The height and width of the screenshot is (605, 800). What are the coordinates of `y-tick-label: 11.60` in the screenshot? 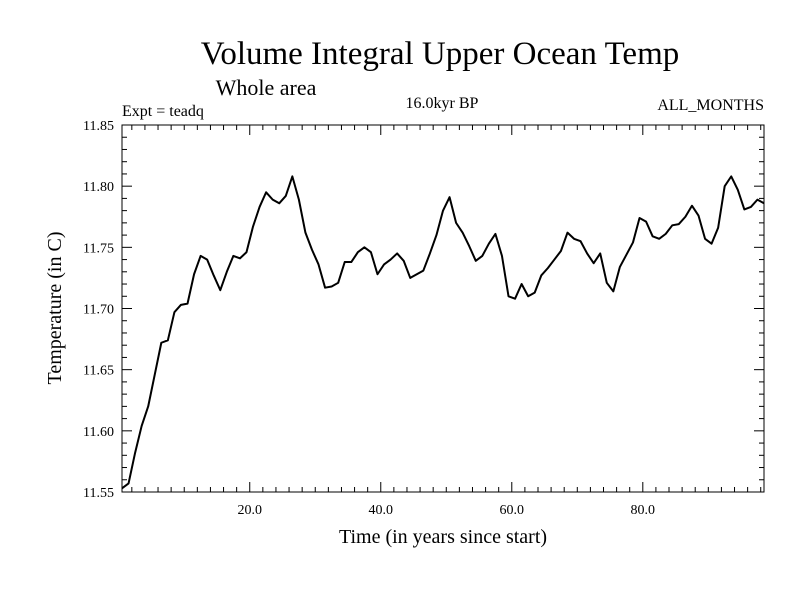 It's located at (98, 432).